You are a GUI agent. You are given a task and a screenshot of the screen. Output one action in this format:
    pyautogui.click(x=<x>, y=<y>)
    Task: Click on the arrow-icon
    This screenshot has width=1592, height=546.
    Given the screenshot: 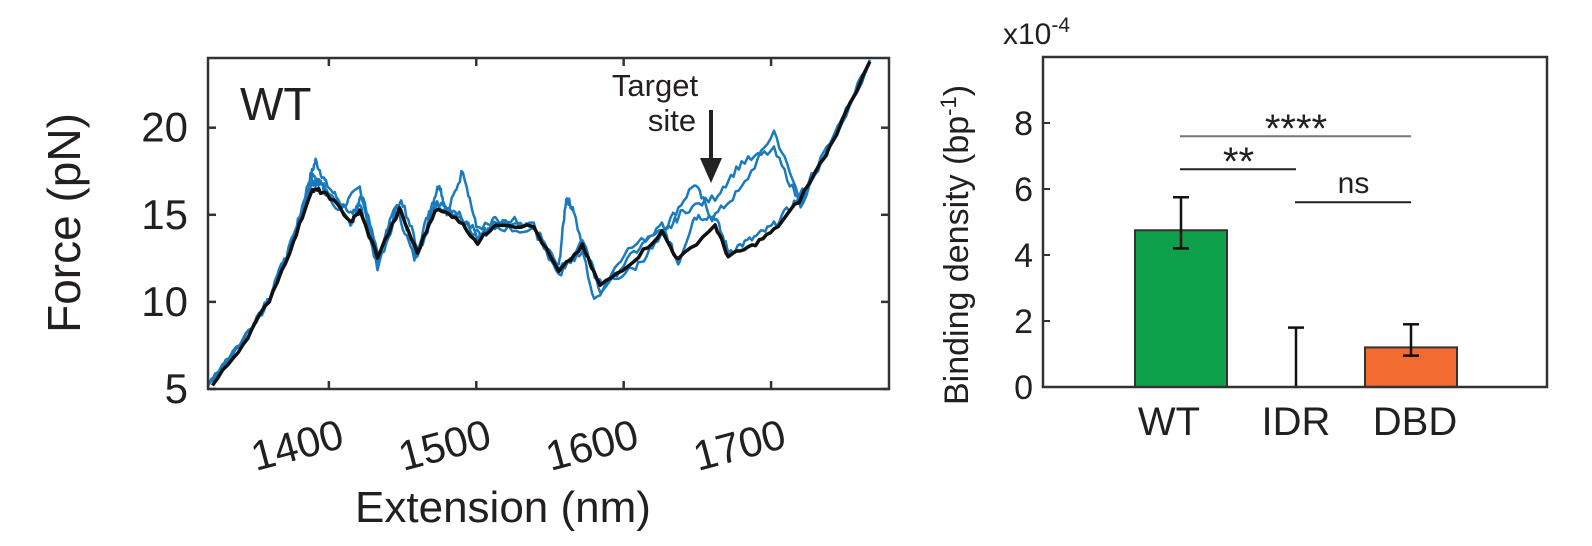 What is the action you would take?
    pyautogui.click(x=711, y=146)
    